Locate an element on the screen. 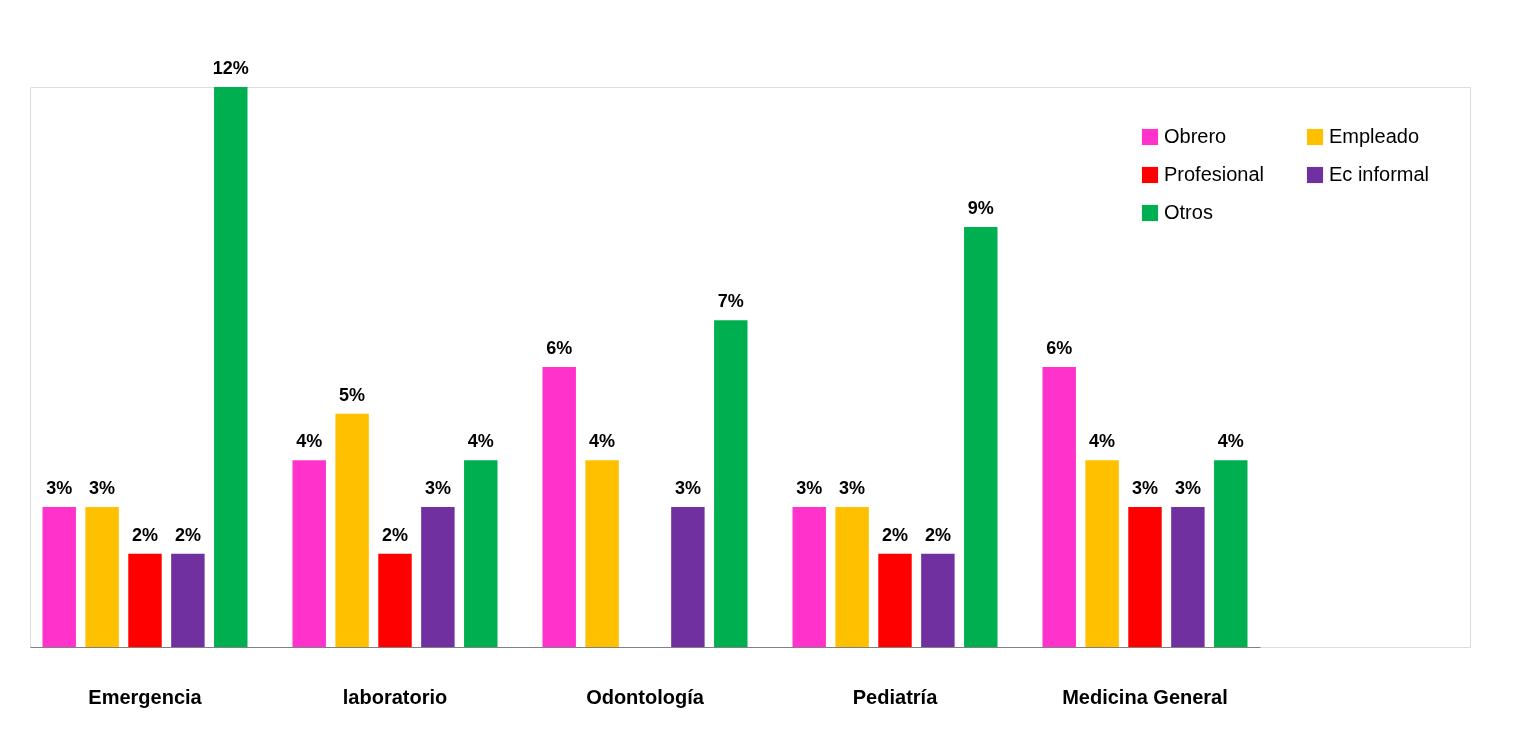 This screenshot has width=1528, height=749. data-label: 12% is located at coordinates (230, 68).